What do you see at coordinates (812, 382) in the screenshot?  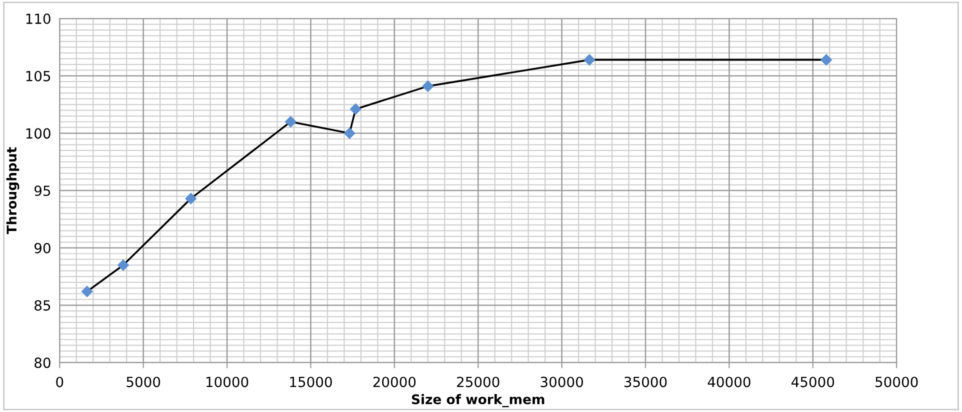 I see `x-tick-label: 45000` at bounding box center [812, 382].